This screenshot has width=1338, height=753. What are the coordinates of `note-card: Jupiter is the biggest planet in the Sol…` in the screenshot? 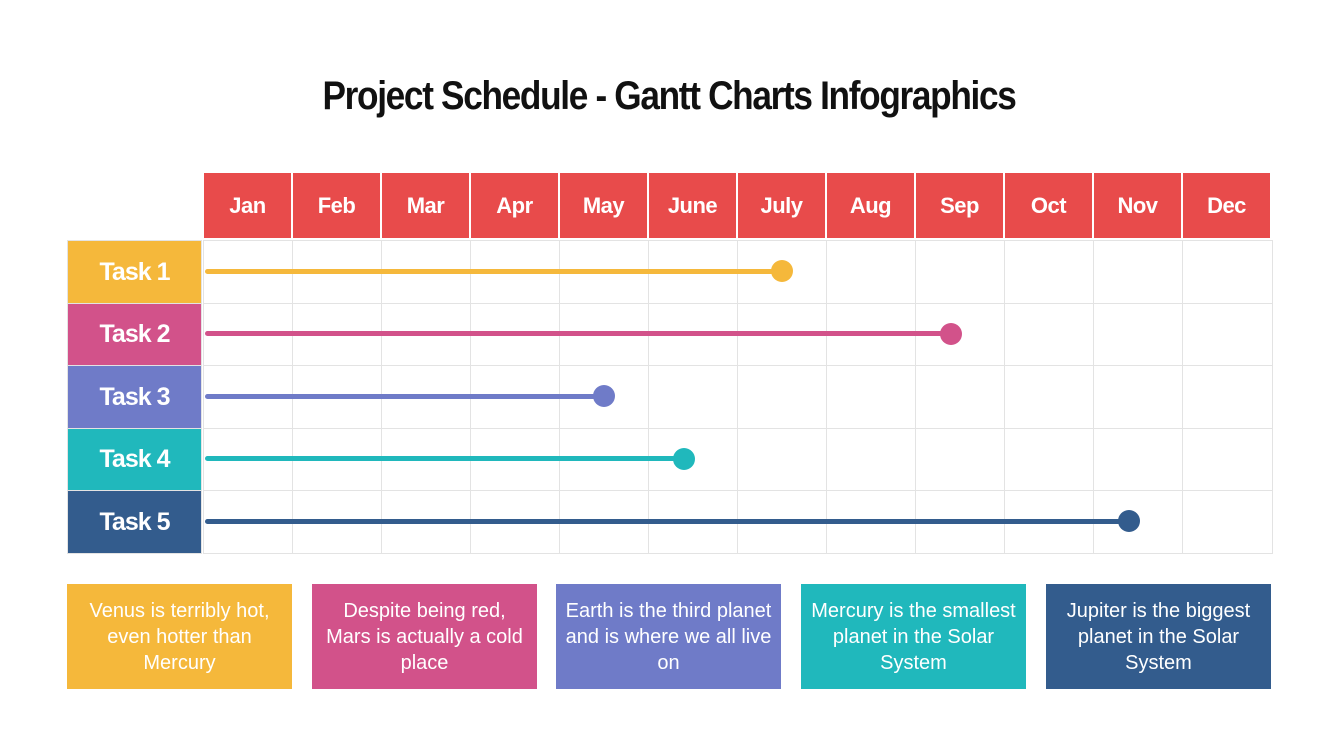 It's located at (1158, 636).